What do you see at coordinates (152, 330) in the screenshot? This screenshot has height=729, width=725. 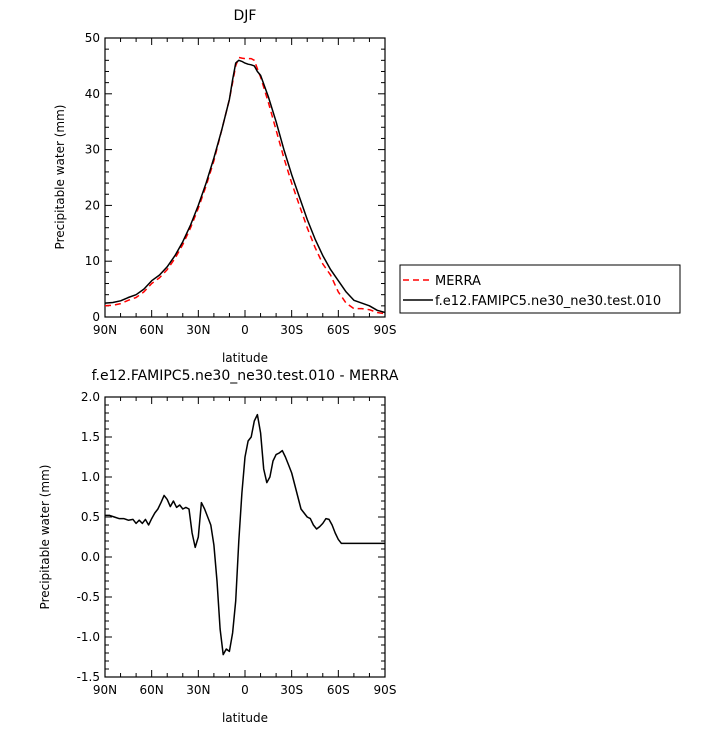 I see `top-xtick-label: 60N` at bounding box center [152, 330].